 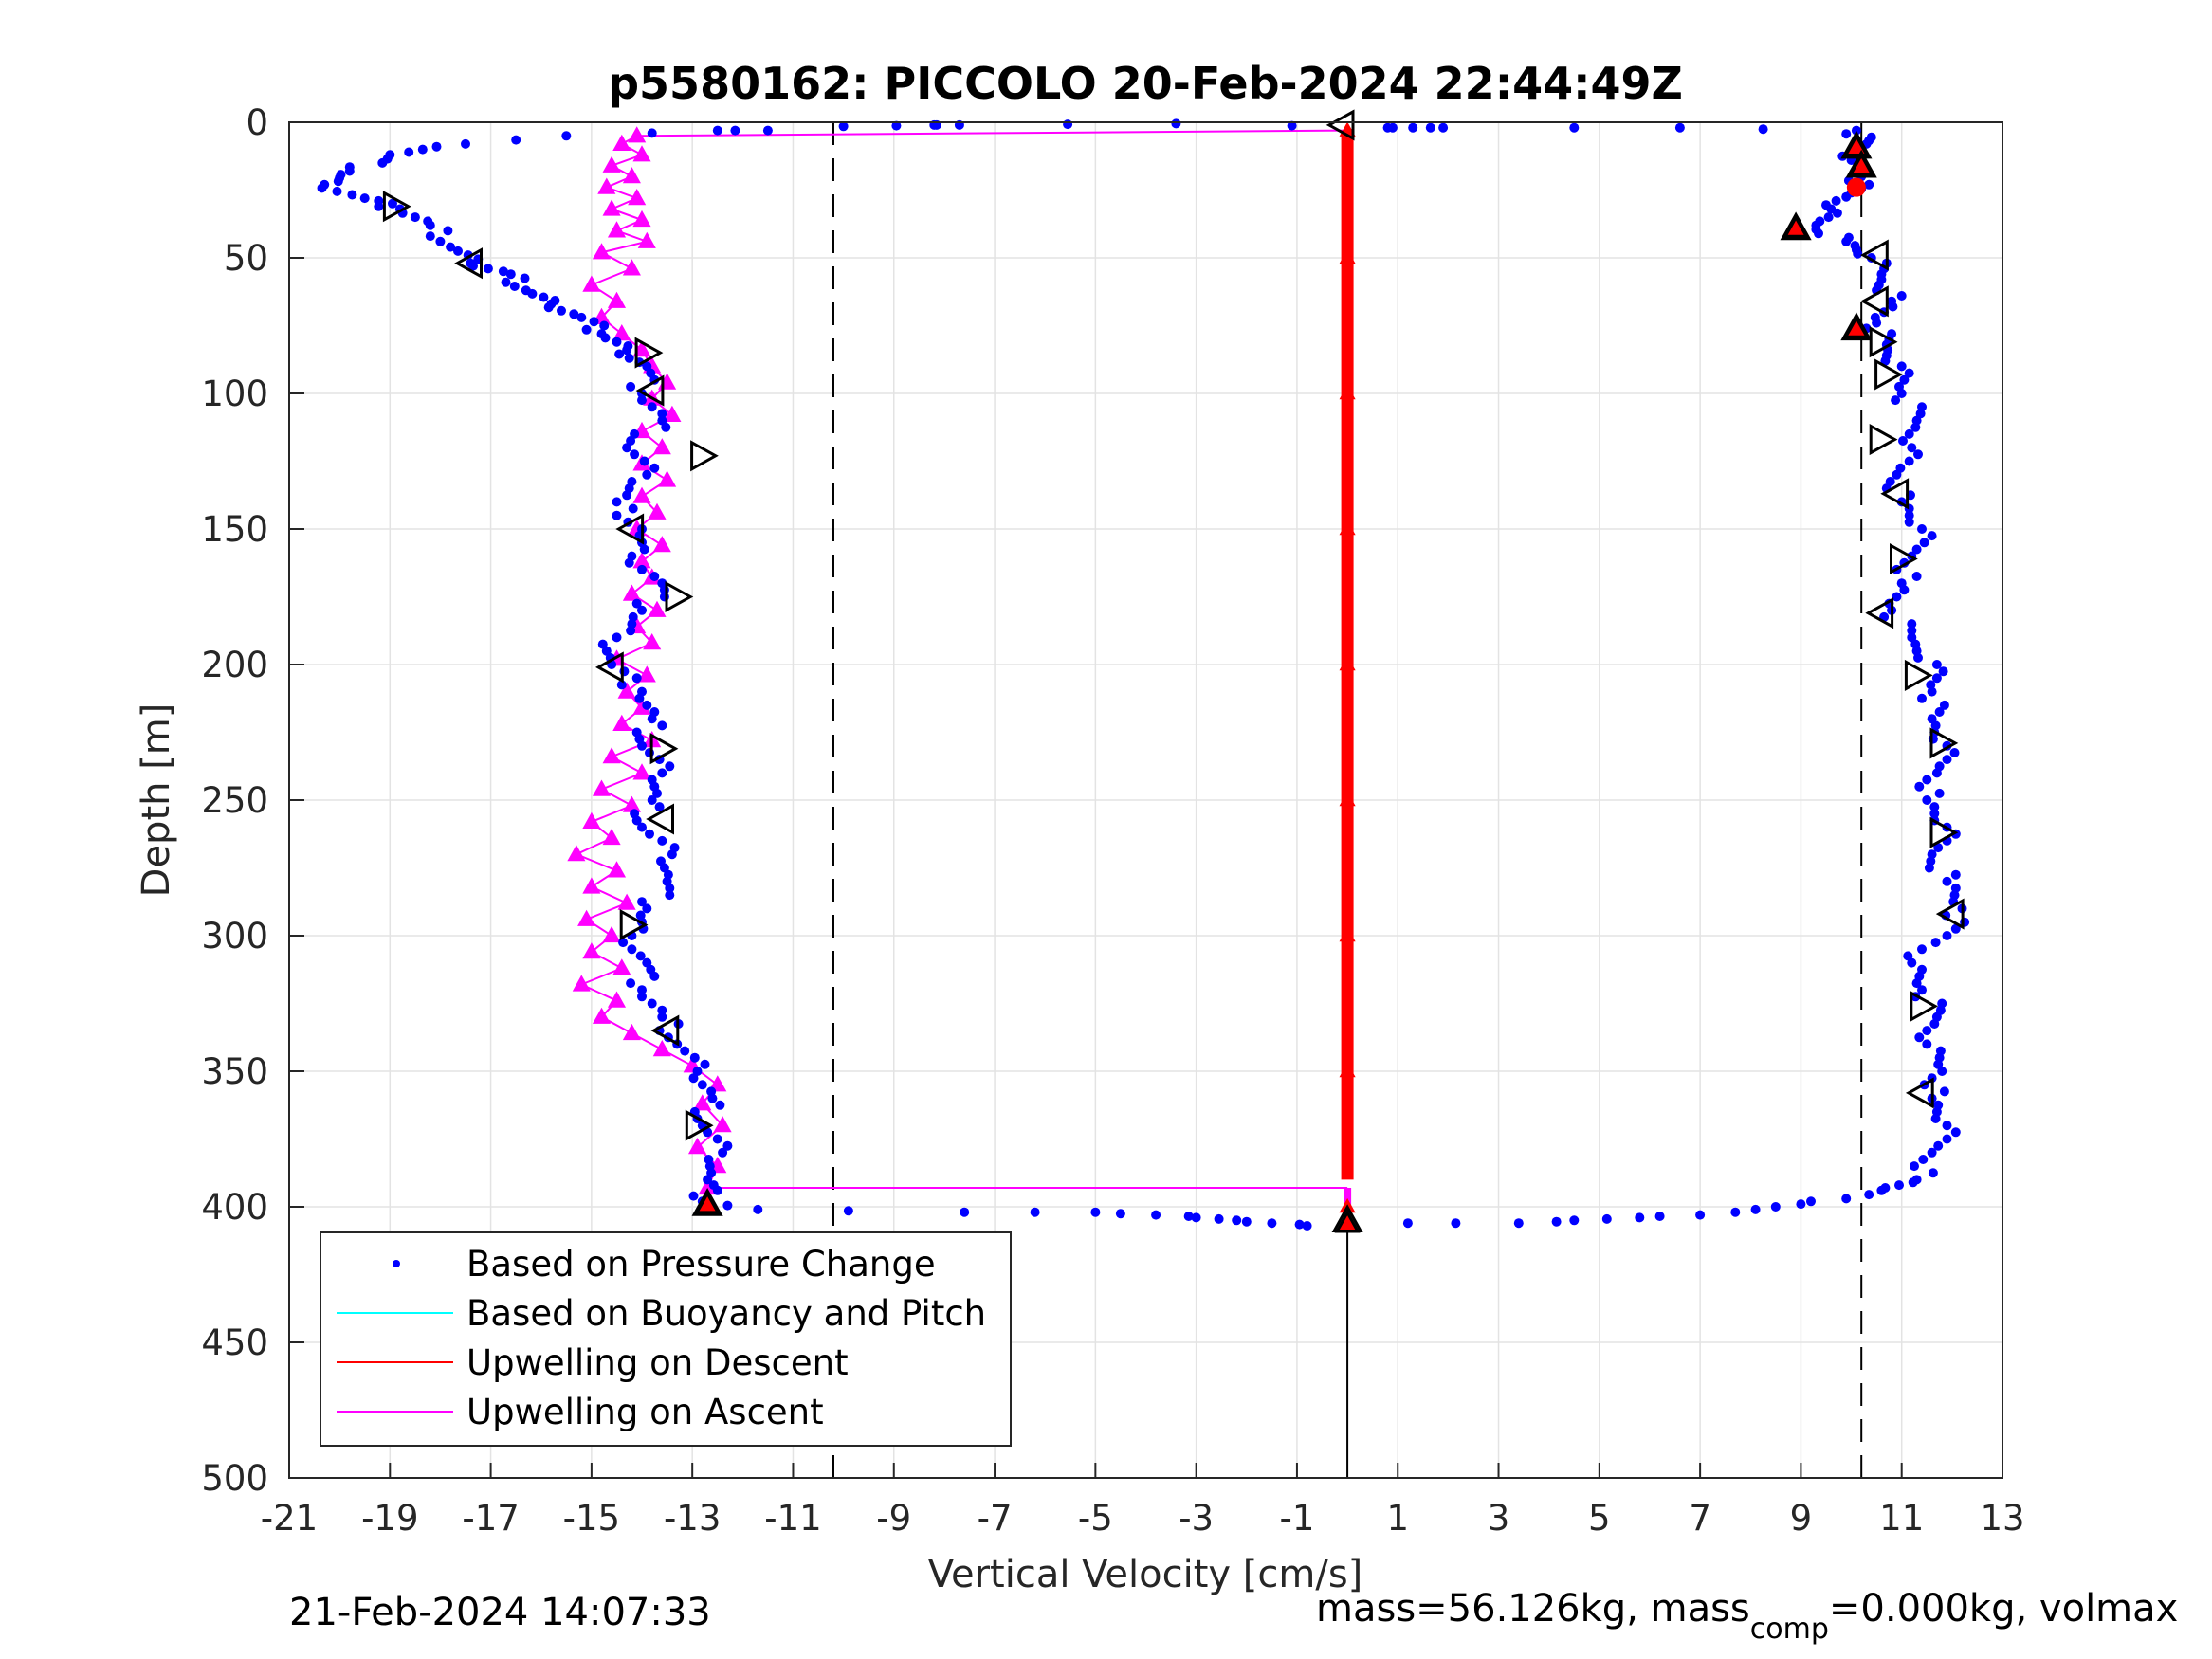 I want to click on x-tick-label: 1, so click(x=1397, y=1518).